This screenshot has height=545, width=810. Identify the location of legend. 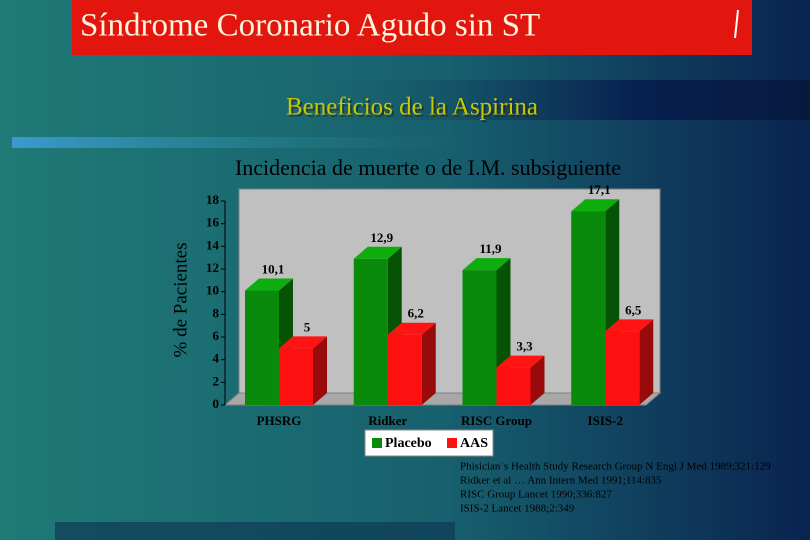
(429, 443).